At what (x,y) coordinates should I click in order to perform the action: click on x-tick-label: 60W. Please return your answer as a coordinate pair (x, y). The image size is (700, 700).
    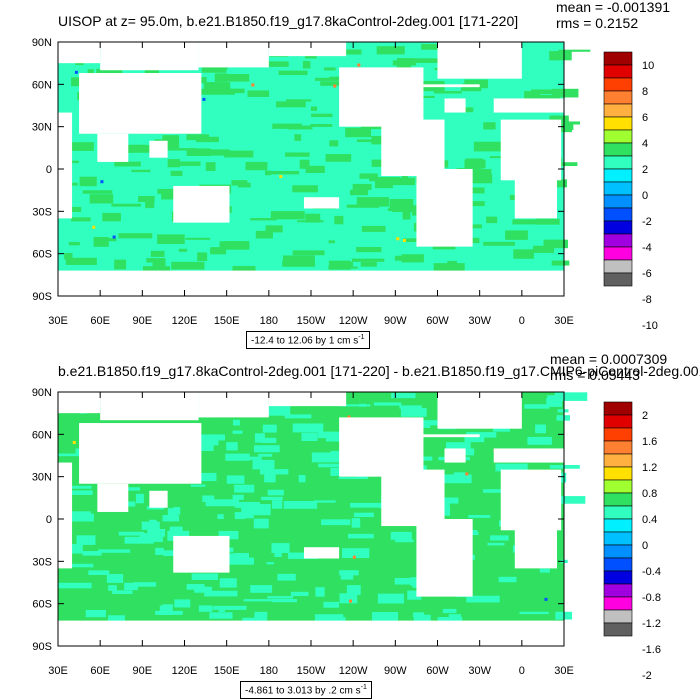
    Looking at the image, I should click on (437, 671).